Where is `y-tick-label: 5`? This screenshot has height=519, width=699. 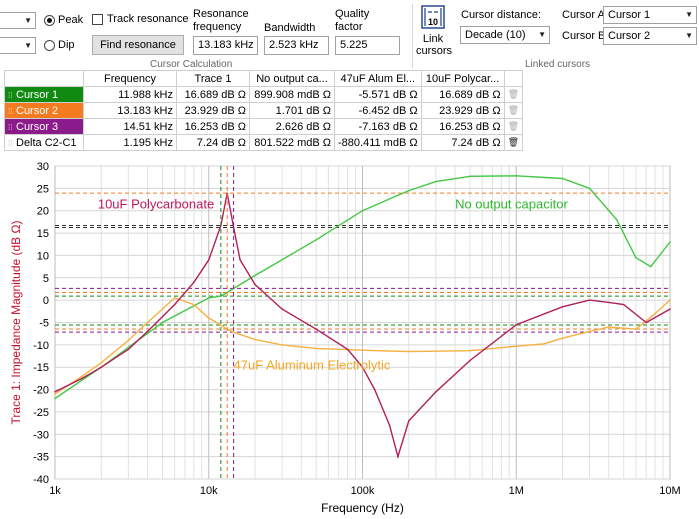
y-tick-label: 5 is located at coordinates (46, 279).